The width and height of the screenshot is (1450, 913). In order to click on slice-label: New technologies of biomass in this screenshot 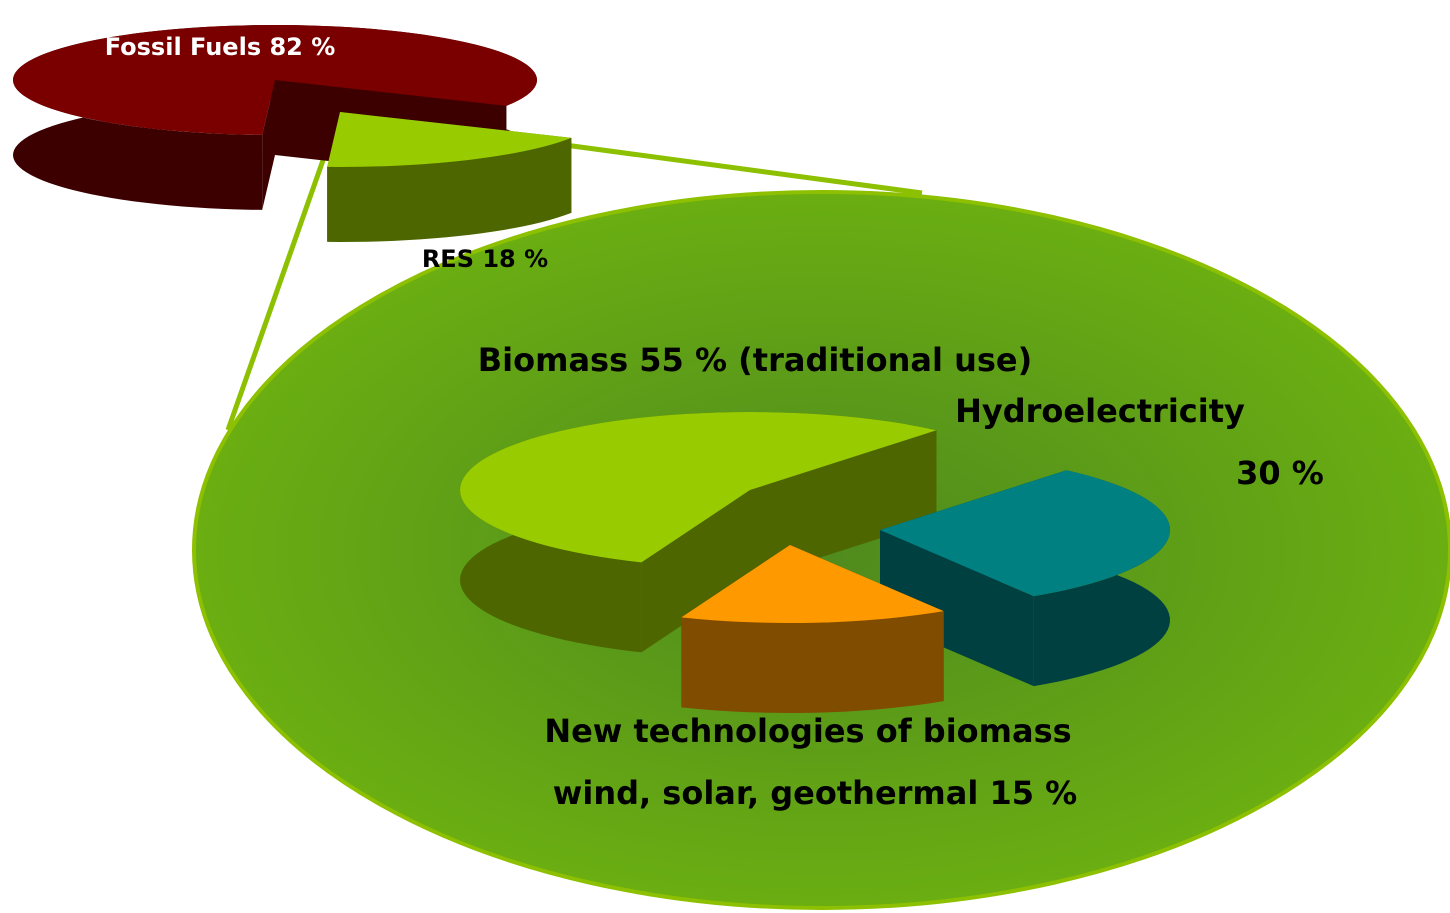, I will do `click(807, 731)`.